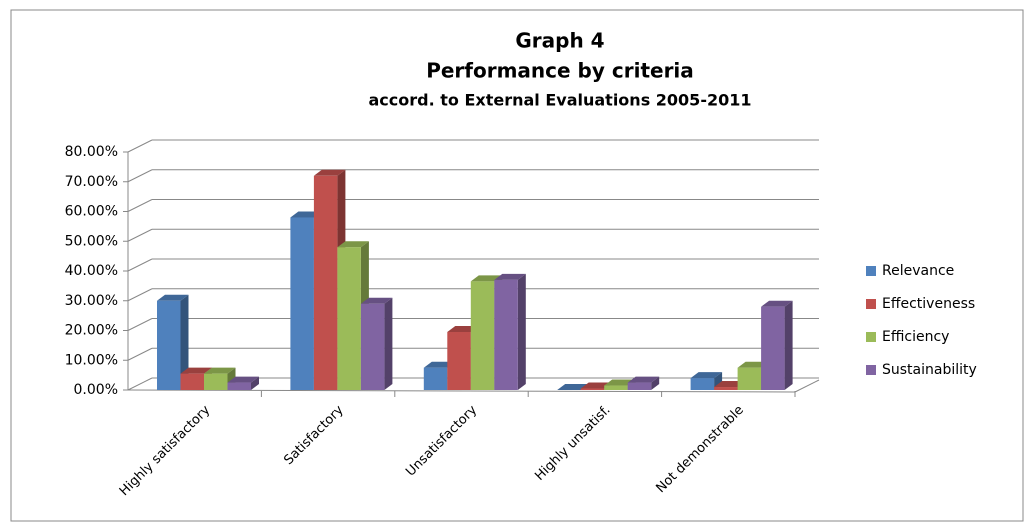 This screenshot has height=528, width=1035. What do you see at coordinates (91, 241) in the screenshot?
I see `y-tick-label: 50.00%` at bounding box center [91, 241].